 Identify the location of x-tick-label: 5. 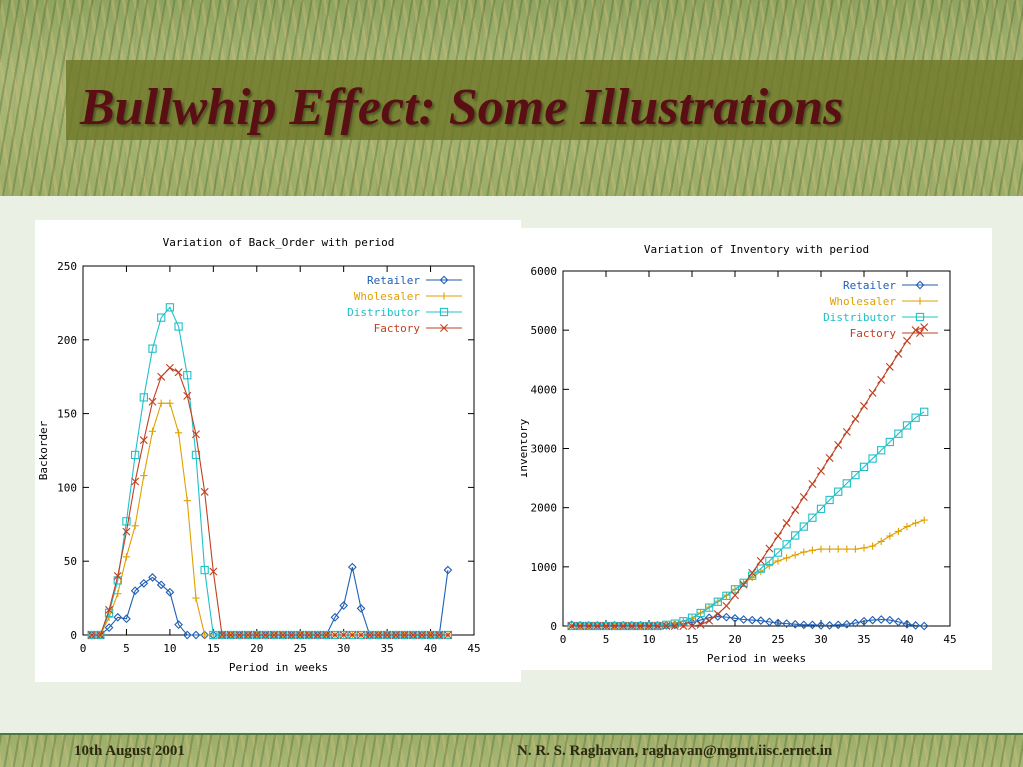
(606, 639).